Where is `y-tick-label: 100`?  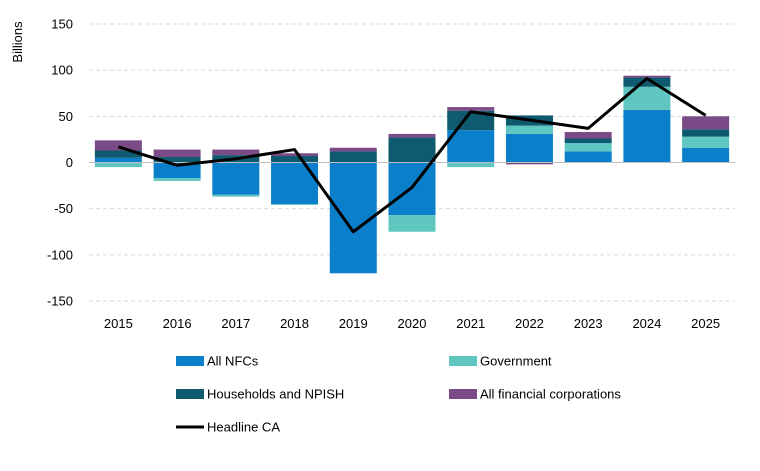
y-tick-label: 100 is located at coordinates (62, 70).